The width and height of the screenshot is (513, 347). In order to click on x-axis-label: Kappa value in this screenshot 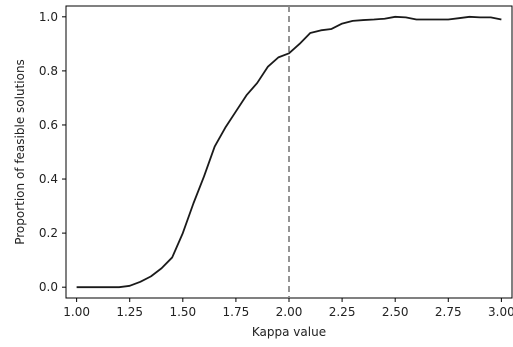, I will do `click(289, 332)`.